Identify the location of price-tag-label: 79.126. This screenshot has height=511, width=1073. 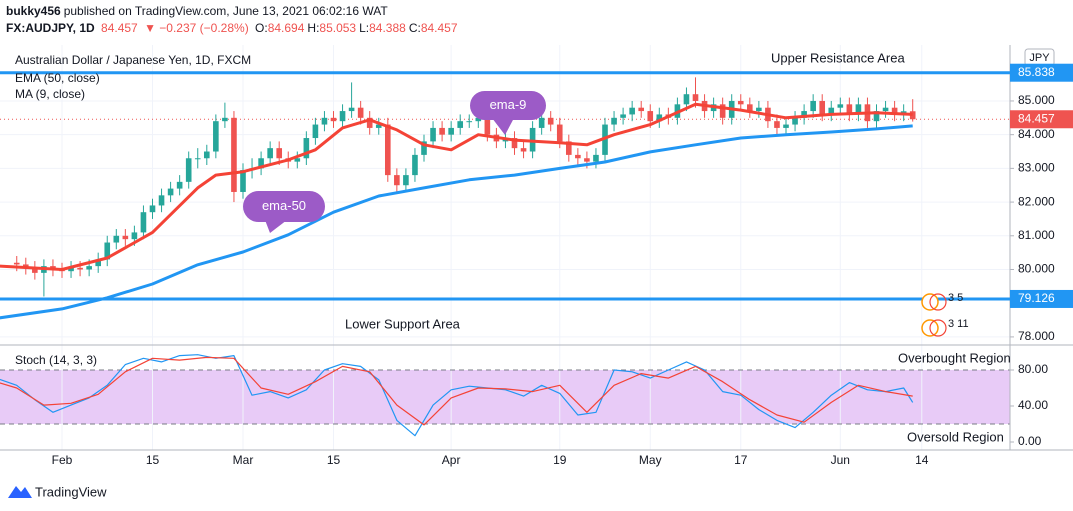
(1036, 298).